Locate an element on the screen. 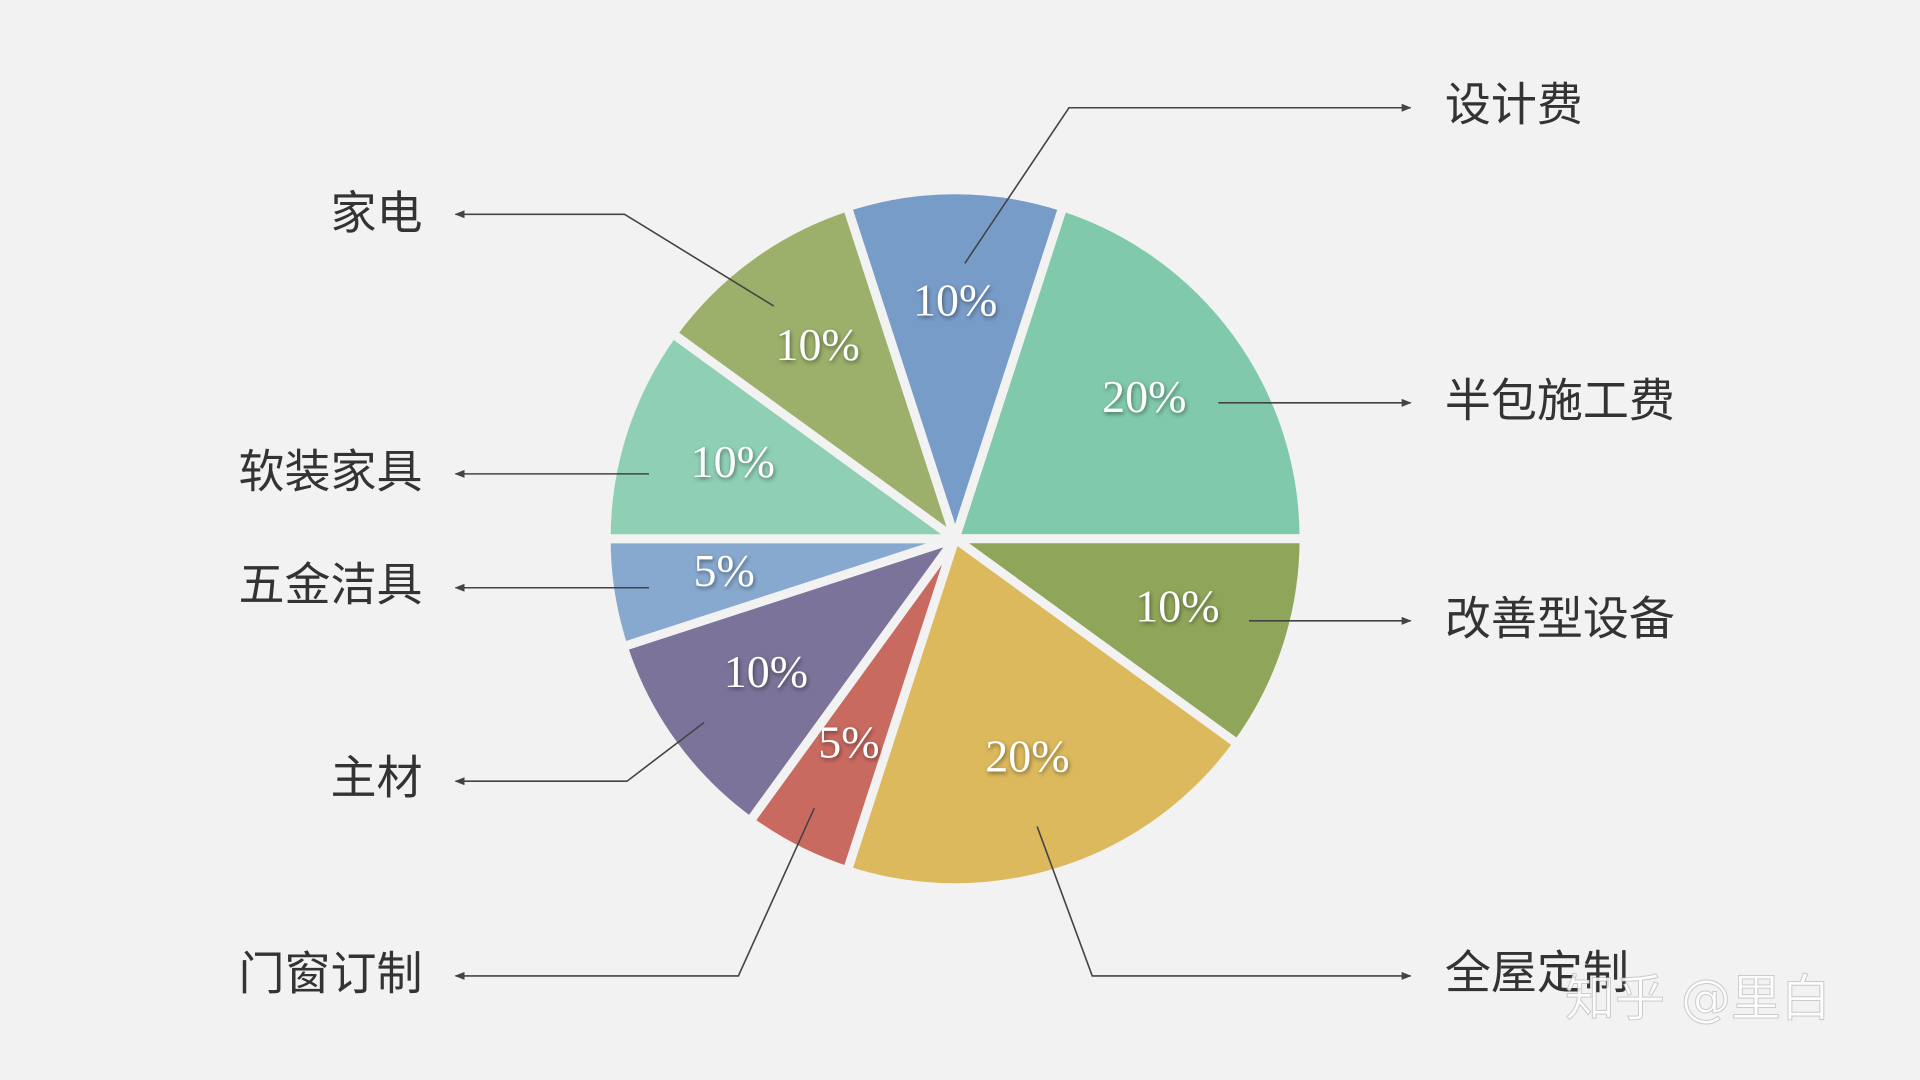 The height and width of the screenshot is (1080, 1920). category-label: 主材 is located at coordinates (376, 778).